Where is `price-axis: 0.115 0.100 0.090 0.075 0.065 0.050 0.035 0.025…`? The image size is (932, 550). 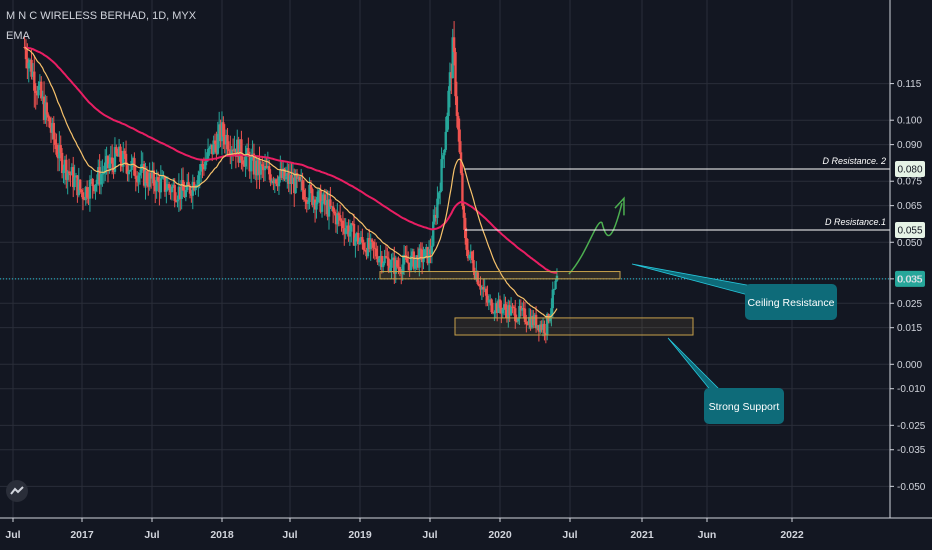 price-axis: 0.115 0.100 0.090 0.075 0.065 0.050 0.035 0.025… is located at coordinates (907, 259).